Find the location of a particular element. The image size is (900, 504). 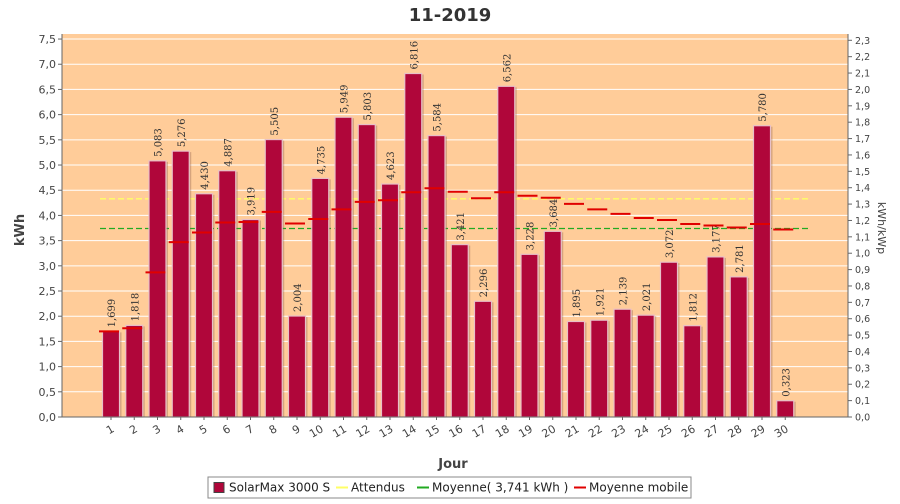

x-tick-label: 21 is located at coordinates (572, 431).